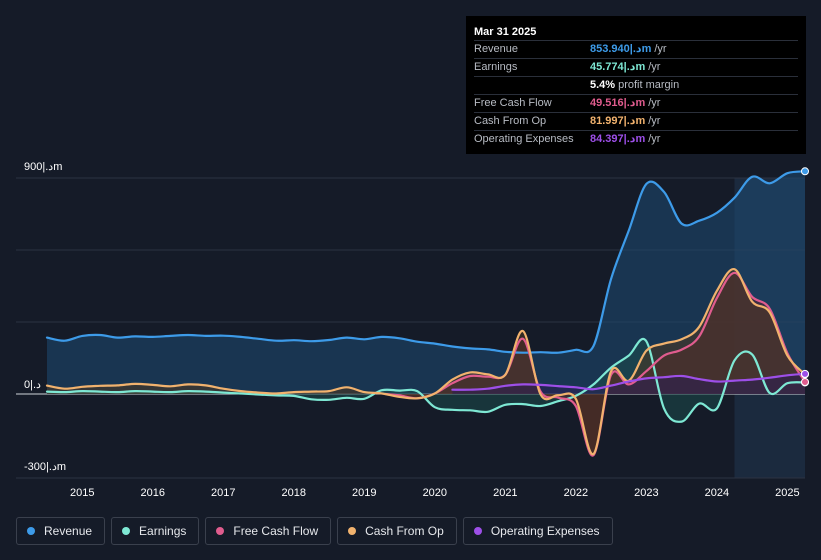 Image resolution: width=821 pixels, height=560 pixels. Describe the element at coordinates (576, 493) in the screenshot. I see `x-tick-label: 2022` at that location.